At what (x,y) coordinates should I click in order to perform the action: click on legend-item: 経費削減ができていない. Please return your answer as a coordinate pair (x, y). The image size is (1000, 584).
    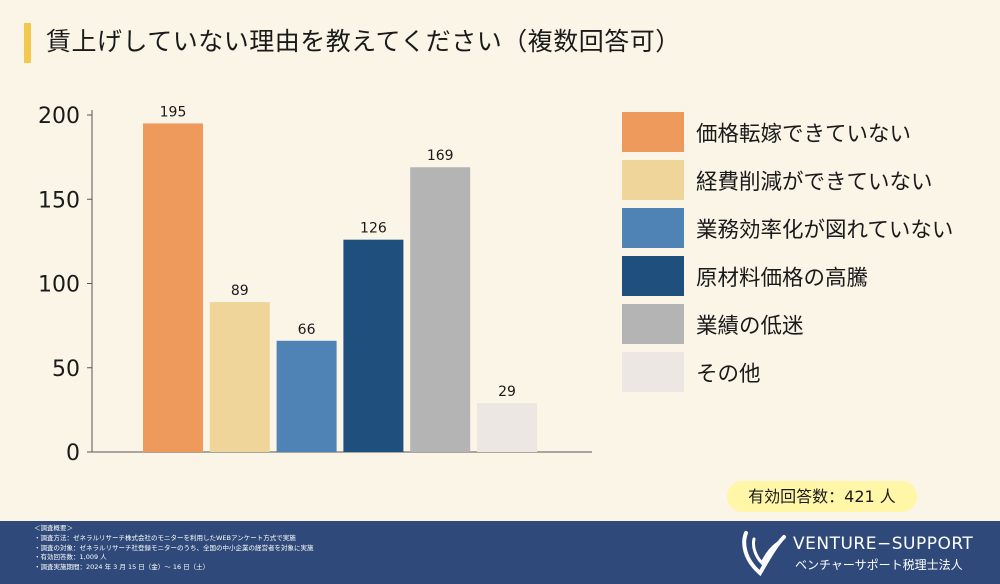
    Looking at the image, I should click on (807, 180).